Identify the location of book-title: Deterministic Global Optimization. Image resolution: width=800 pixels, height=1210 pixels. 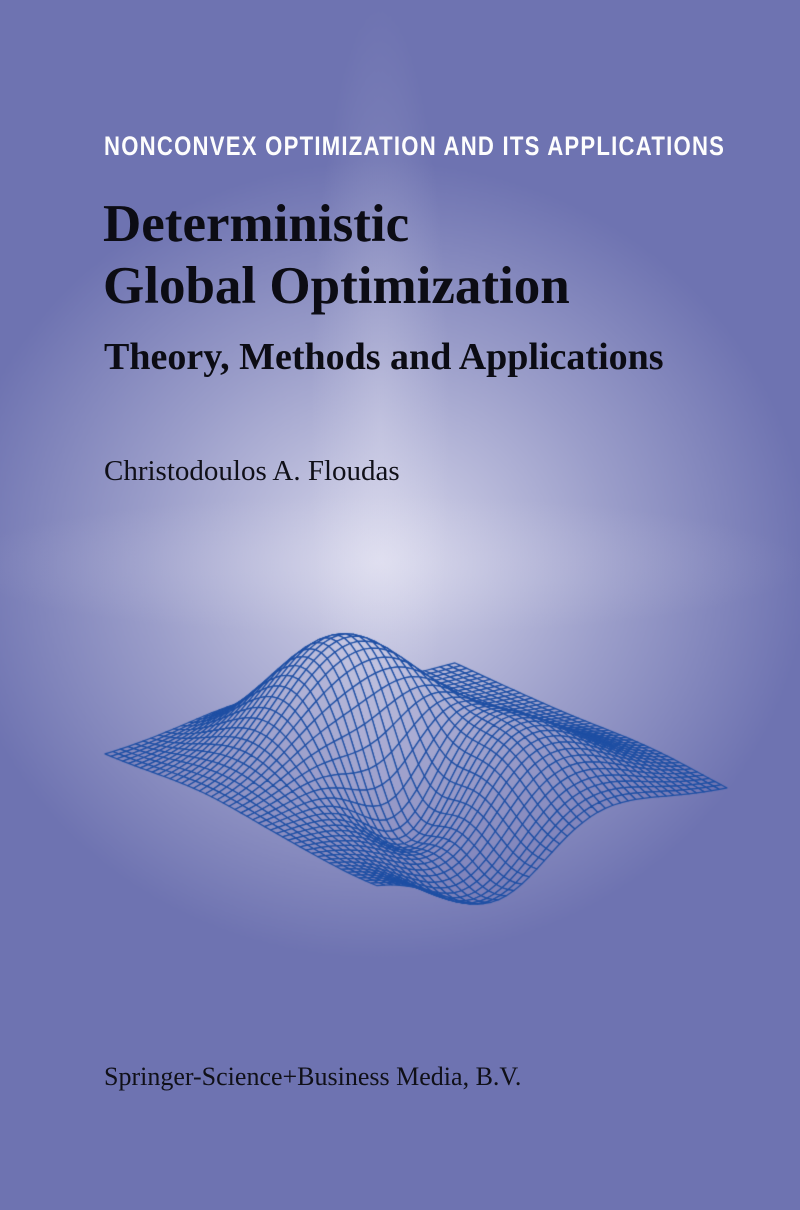
(336, 255).